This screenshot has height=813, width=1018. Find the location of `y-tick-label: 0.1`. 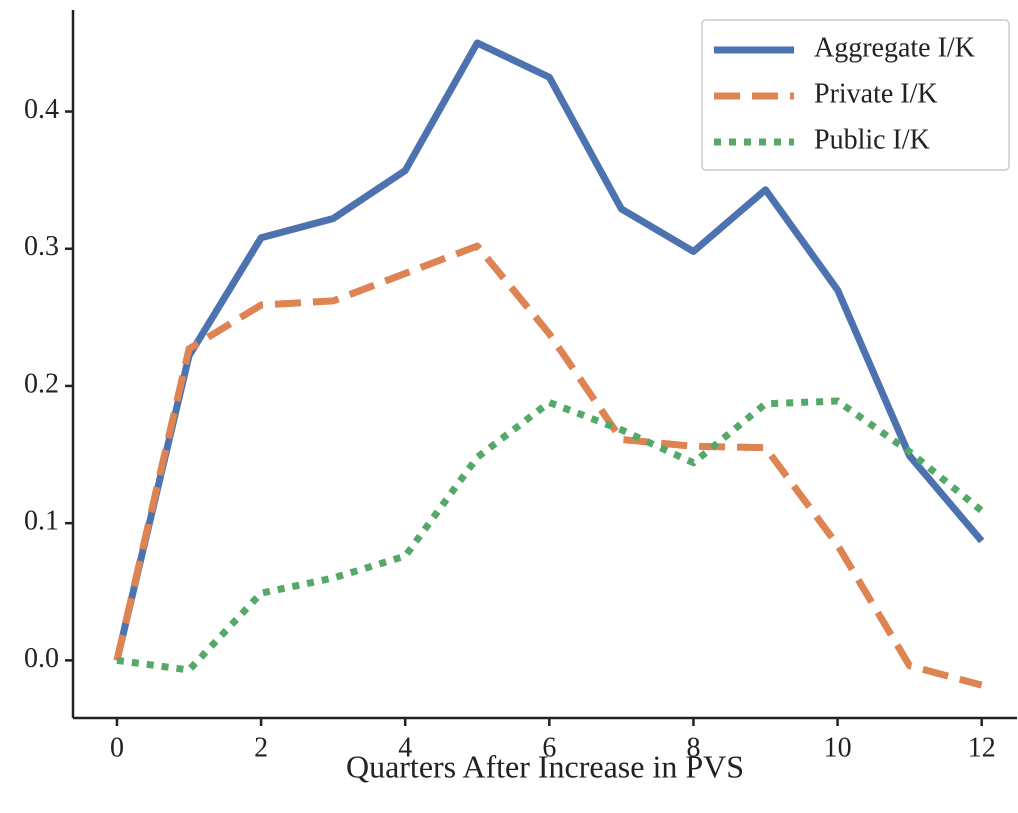

y-tick-label: 0.1 is located at coordinates (41, 521).